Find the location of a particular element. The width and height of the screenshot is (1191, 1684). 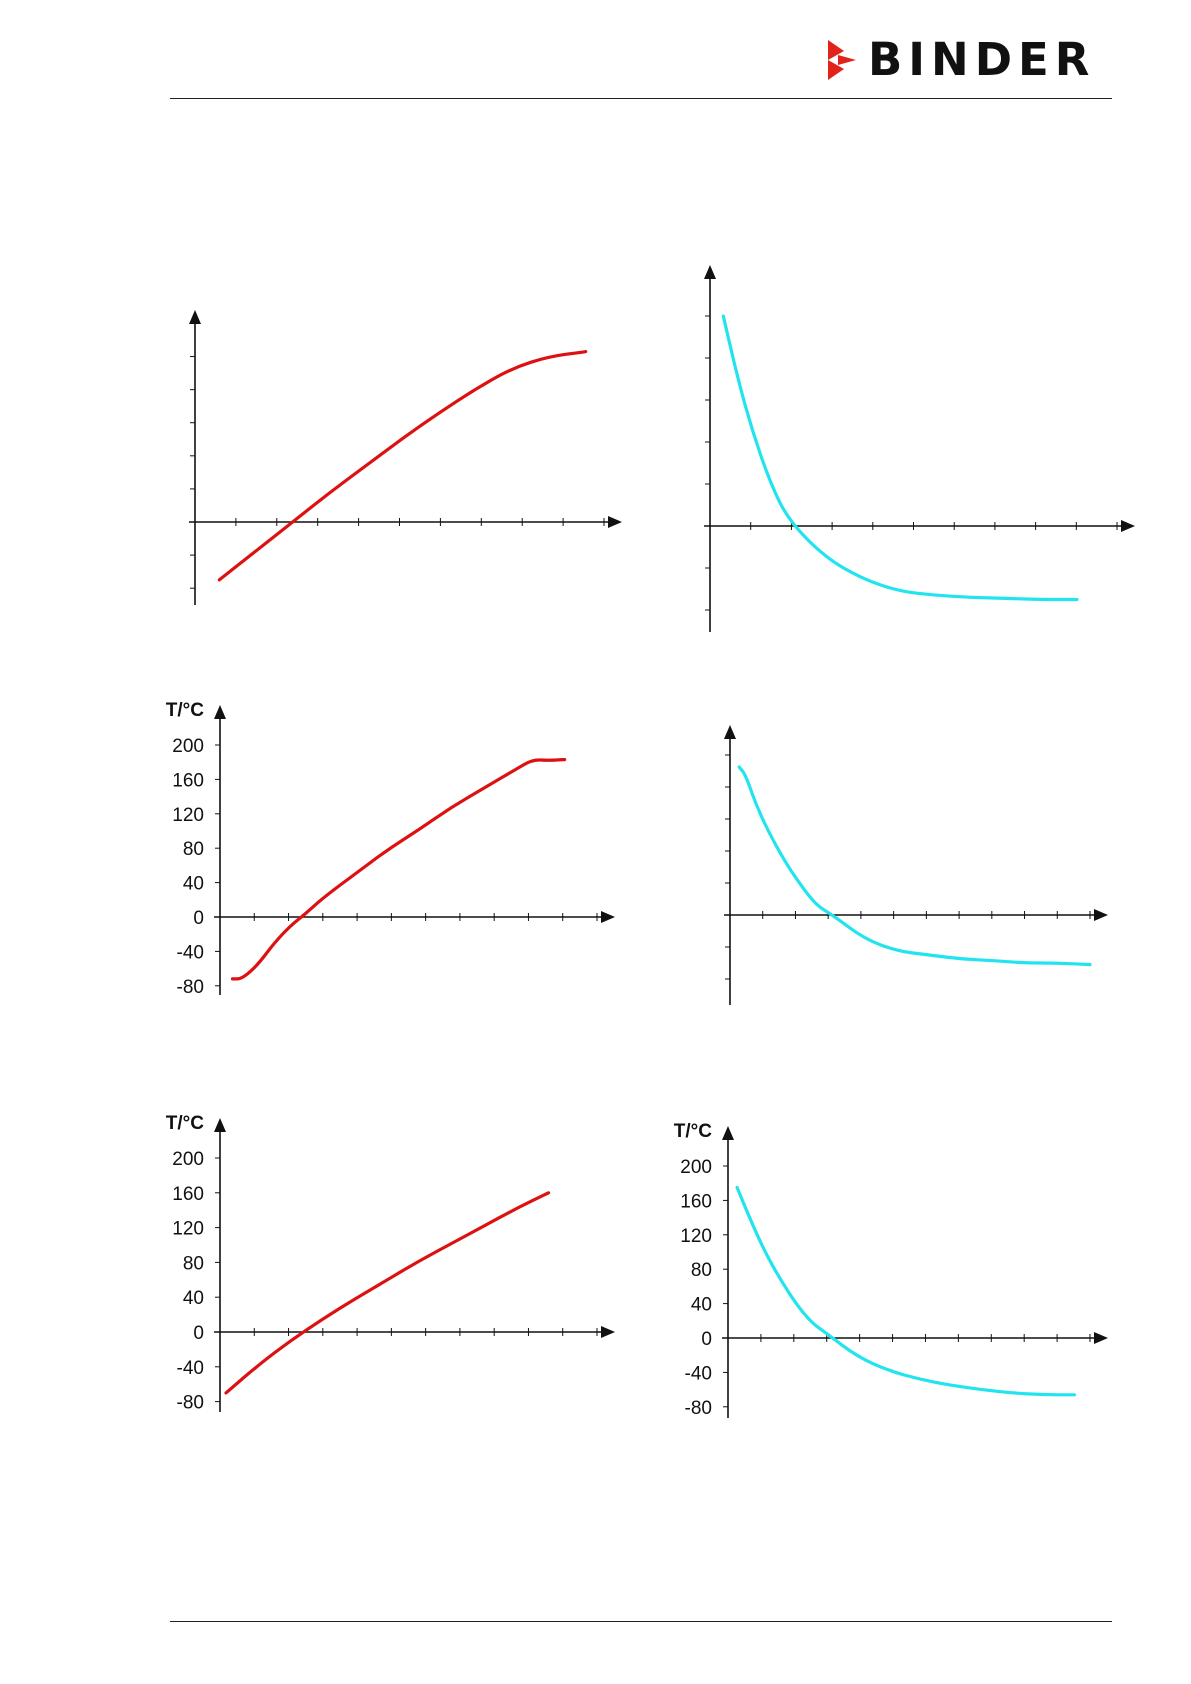

chart-cooling-3: 200 160 120 80 40 0 -40 -80 T/°C is located at coordinates (891, 1270).